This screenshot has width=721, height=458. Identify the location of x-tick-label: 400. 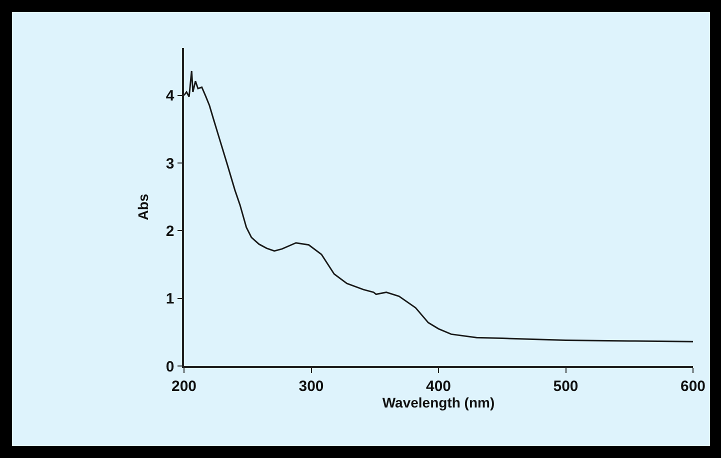
(439, 386).